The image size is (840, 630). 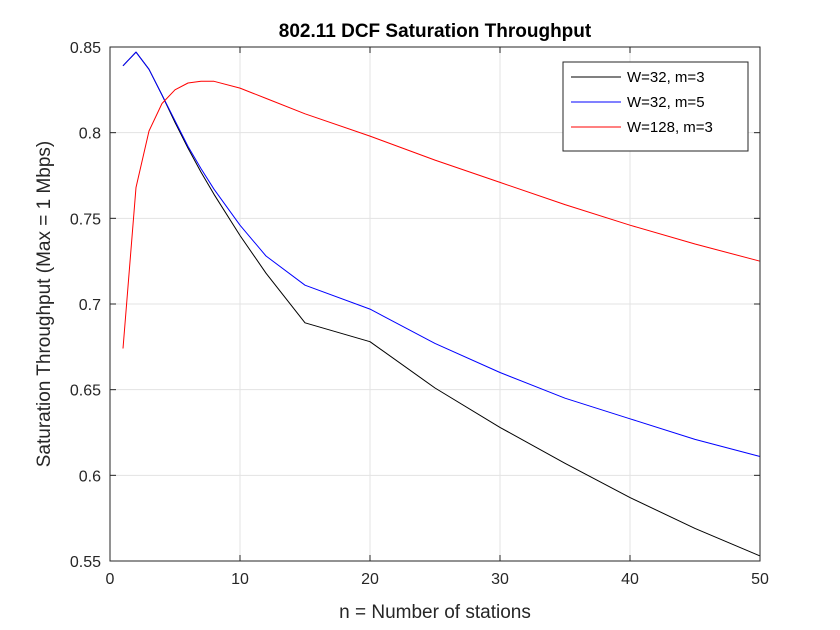 What do you see at coordinates (90, 134) in the screenshot?
I see `y-tick-label: 0.8` at bounding box center [90, 134].